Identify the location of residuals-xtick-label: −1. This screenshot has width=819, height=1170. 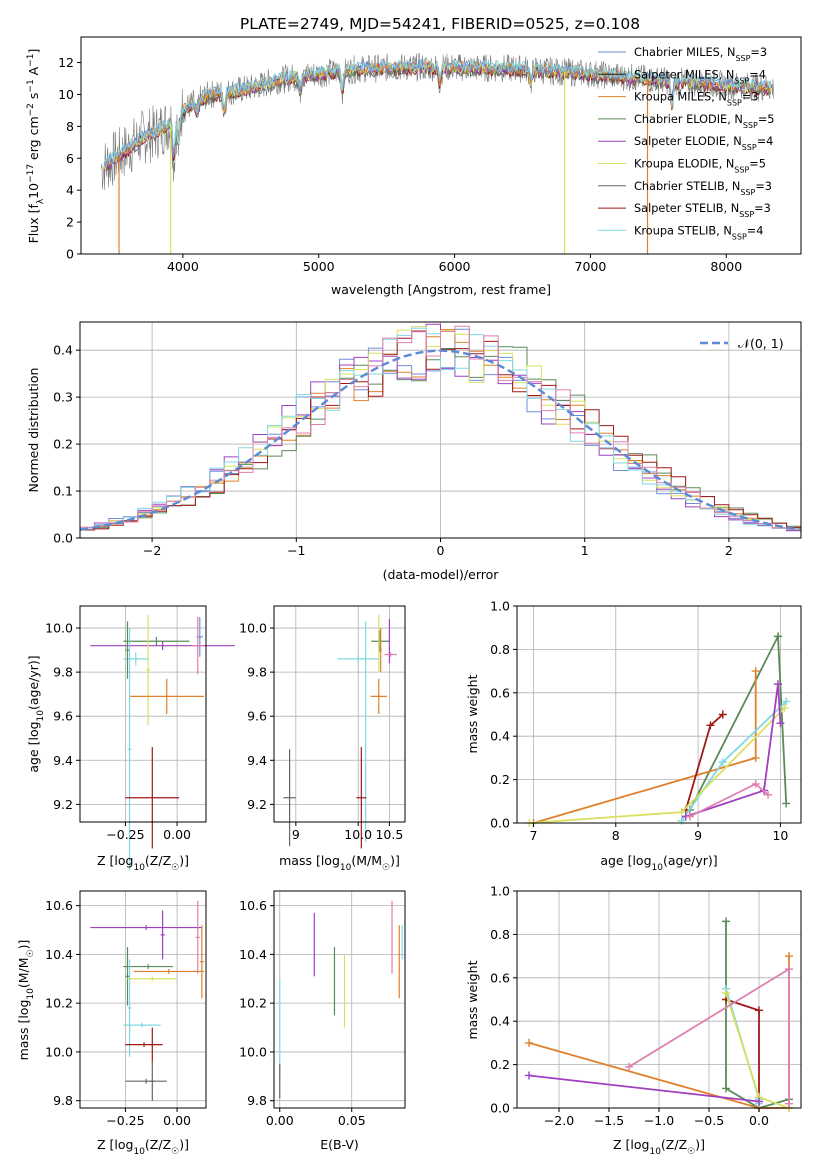
(296, 550).